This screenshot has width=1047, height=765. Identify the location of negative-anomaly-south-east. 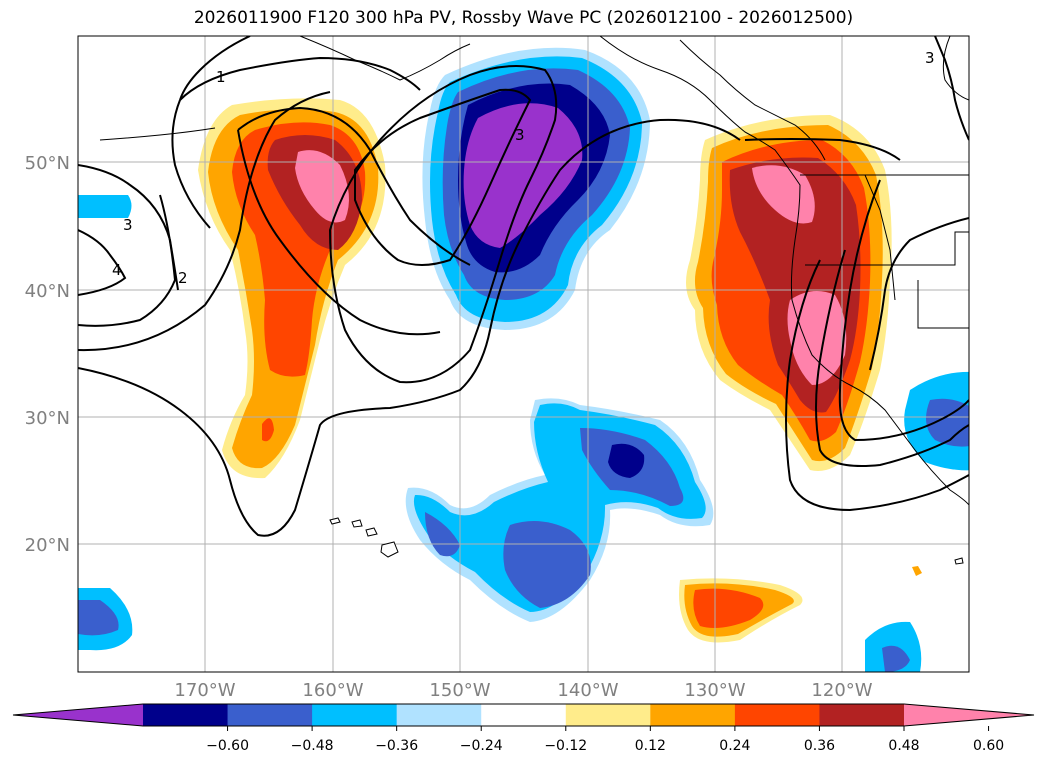
(893, 619).